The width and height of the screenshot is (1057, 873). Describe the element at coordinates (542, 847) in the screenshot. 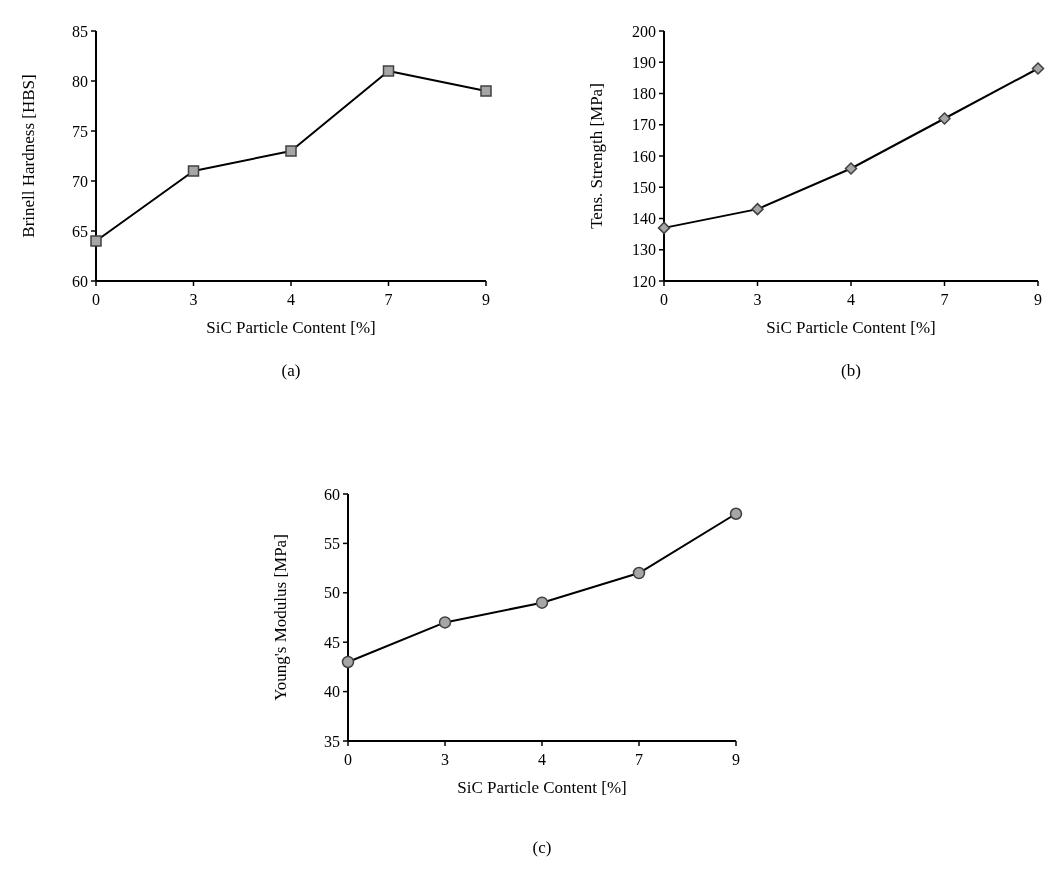

I see `text: (c)` at that location.